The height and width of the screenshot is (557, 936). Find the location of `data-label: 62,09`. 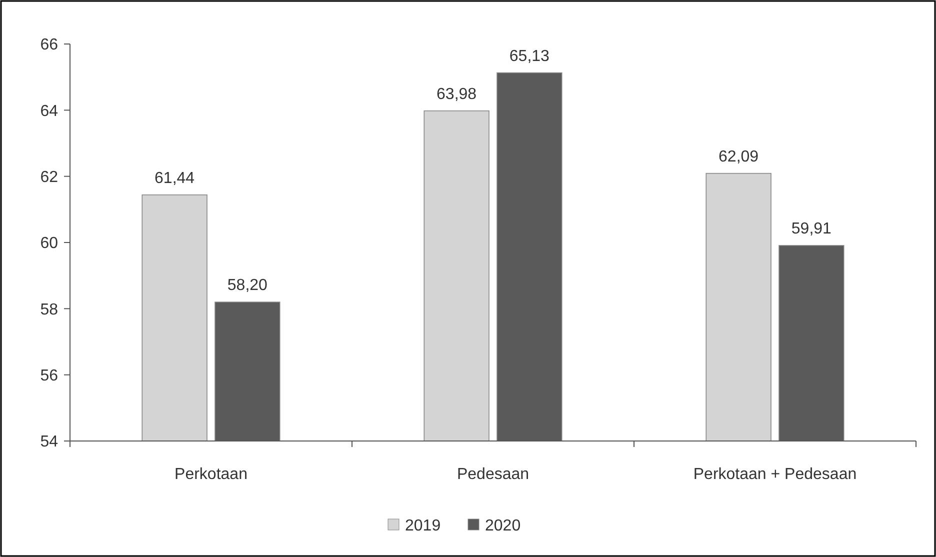

data-label: 62,09 is located at coordinates (738, 157).